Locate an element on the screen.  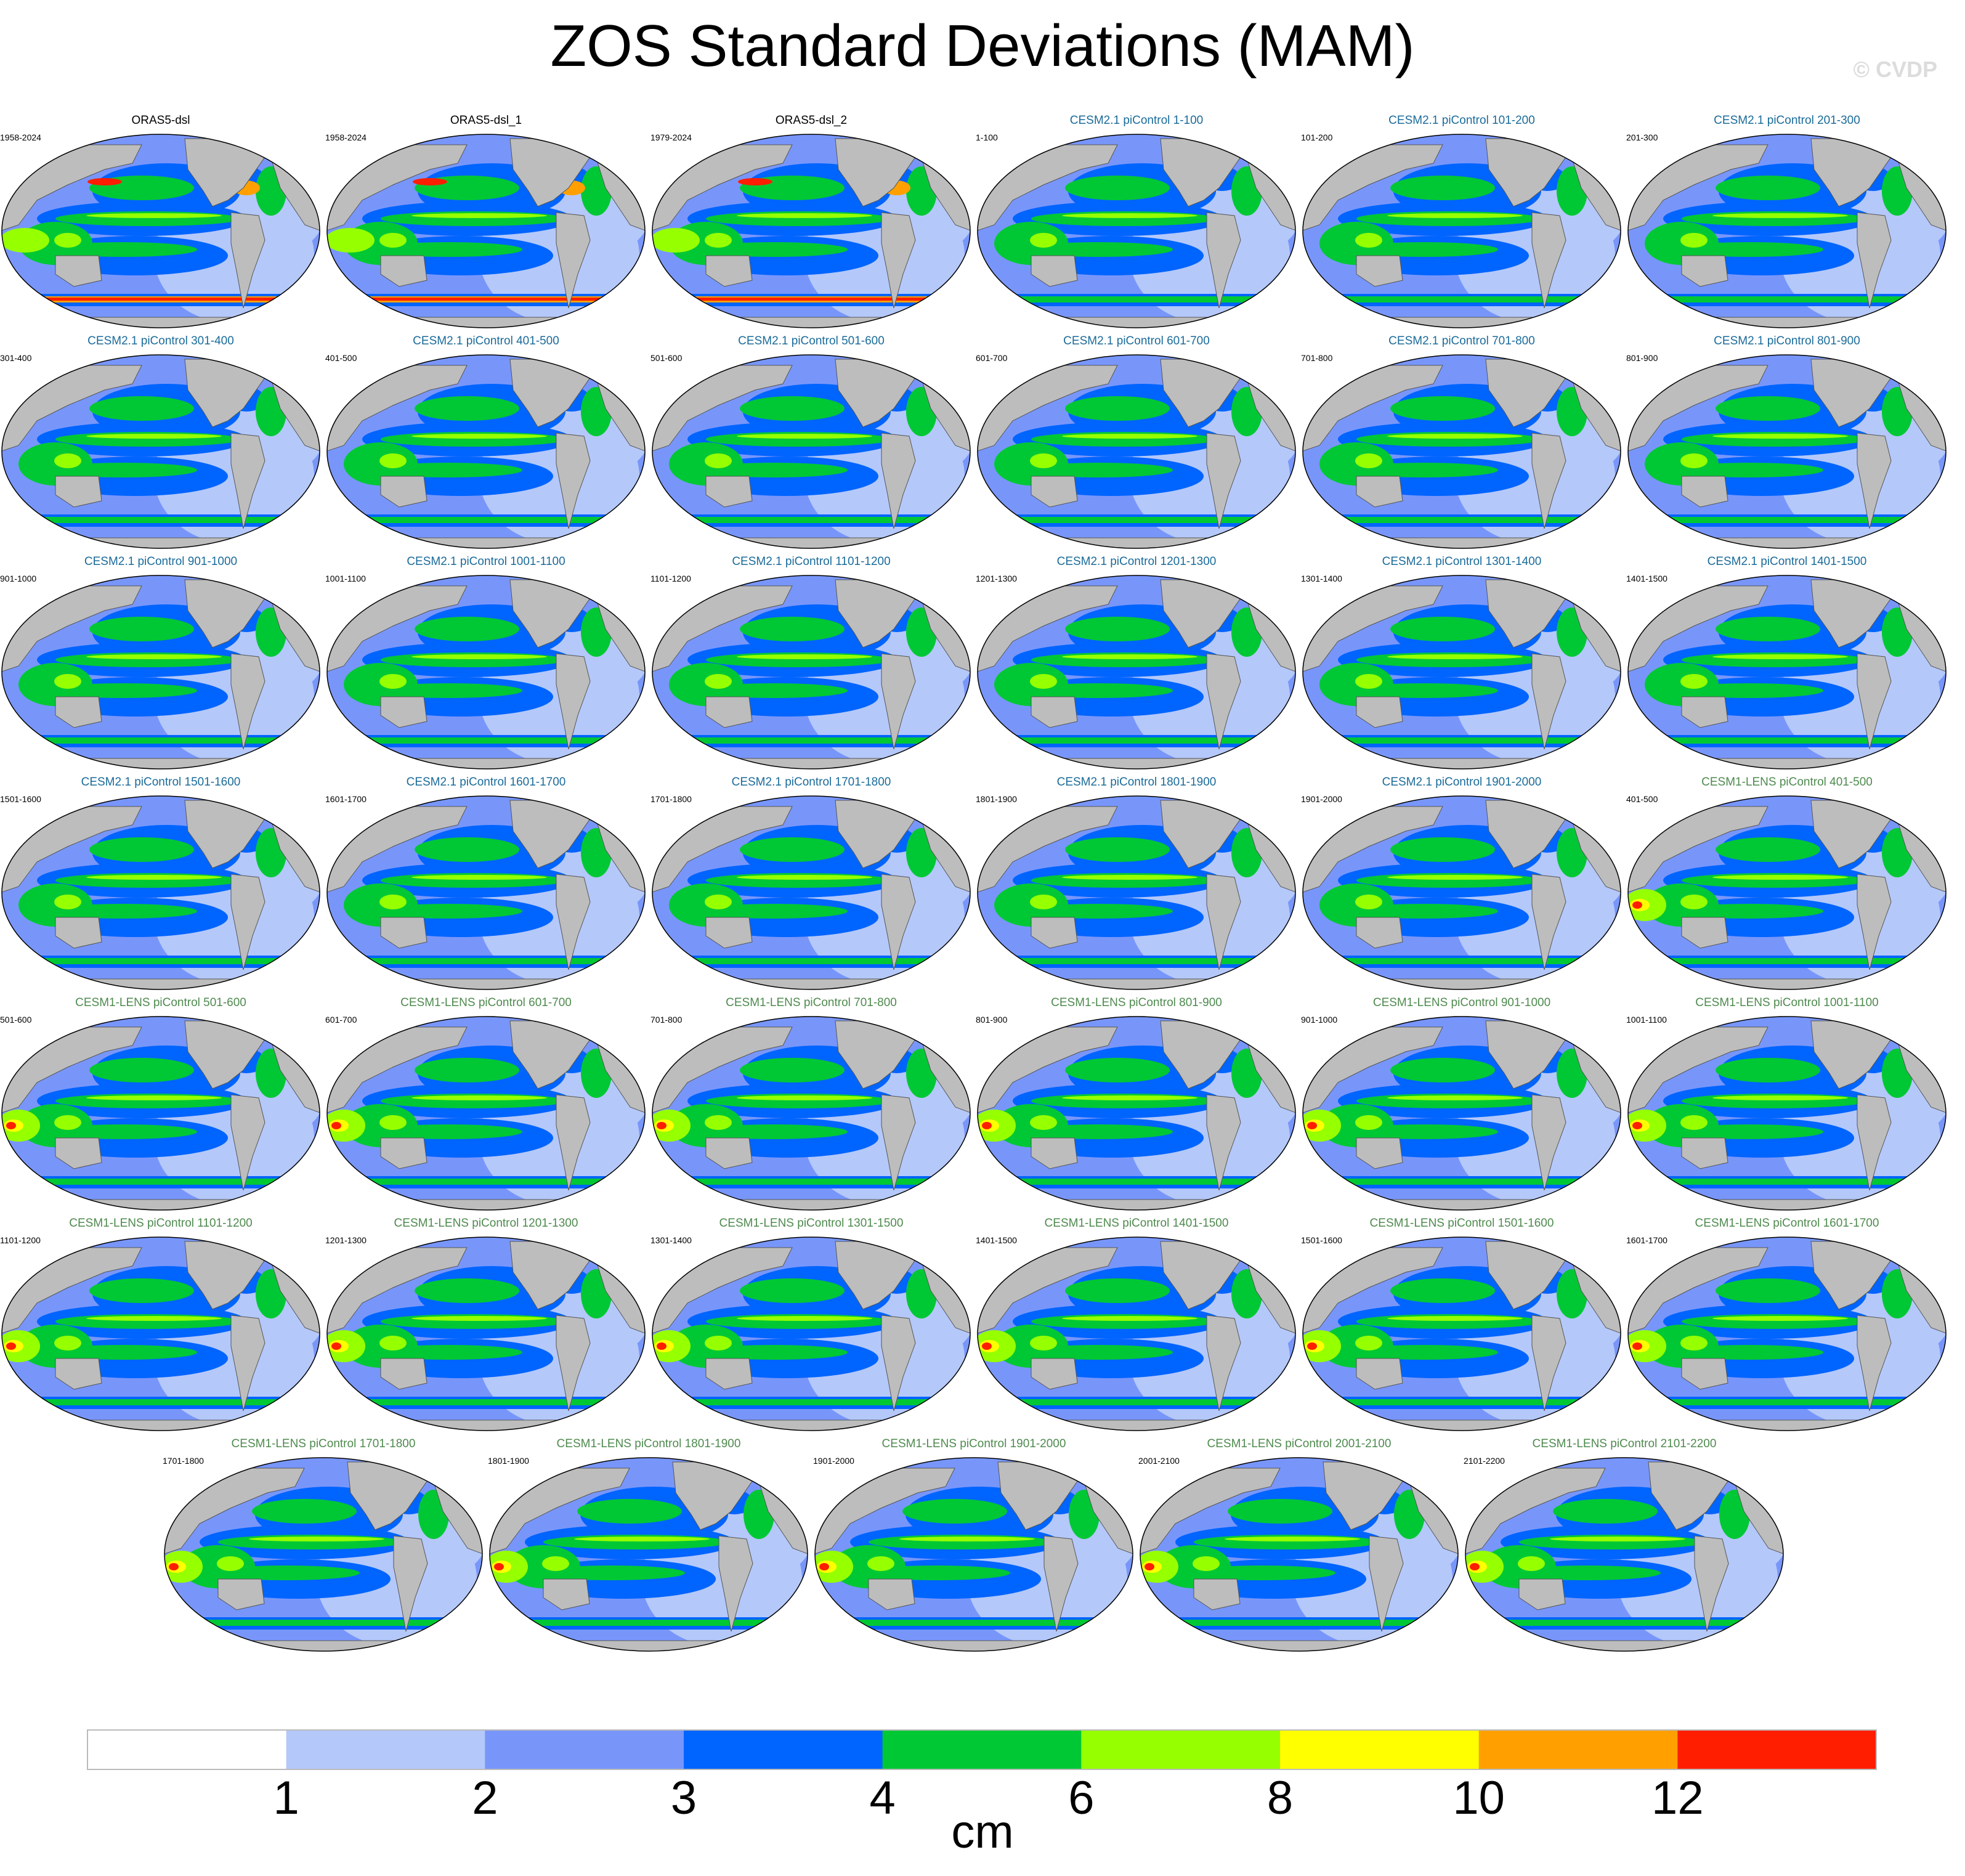
panel-years: 1801-1900 is located at coordinates (996, 799).